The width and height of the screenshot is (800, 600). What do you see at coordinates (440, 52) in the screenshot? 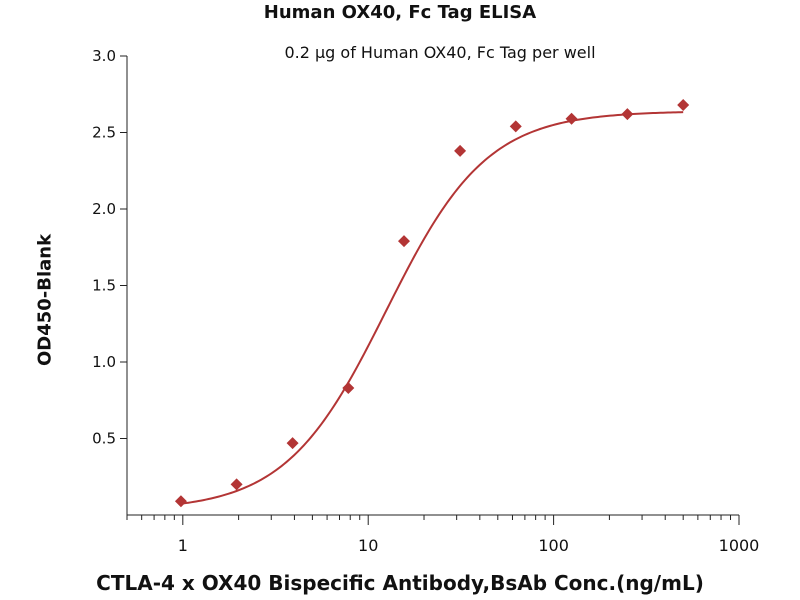
I see `chart-subtitle: 0.2 μg of Human OX40, Fc Tag per well` at bounding box center [440, 52].